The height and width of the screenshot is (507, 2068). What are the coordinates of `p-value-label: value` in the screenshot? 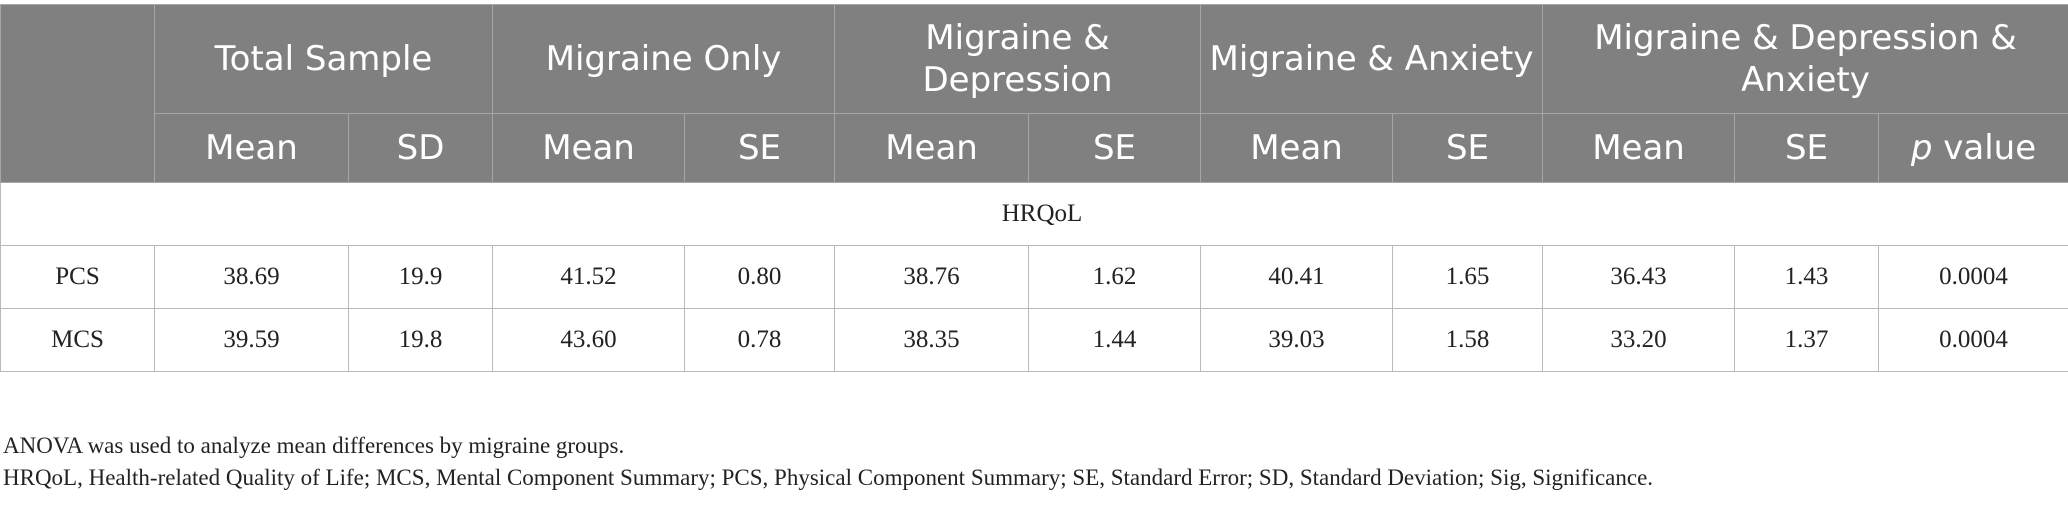 It's located at (1984, 148).